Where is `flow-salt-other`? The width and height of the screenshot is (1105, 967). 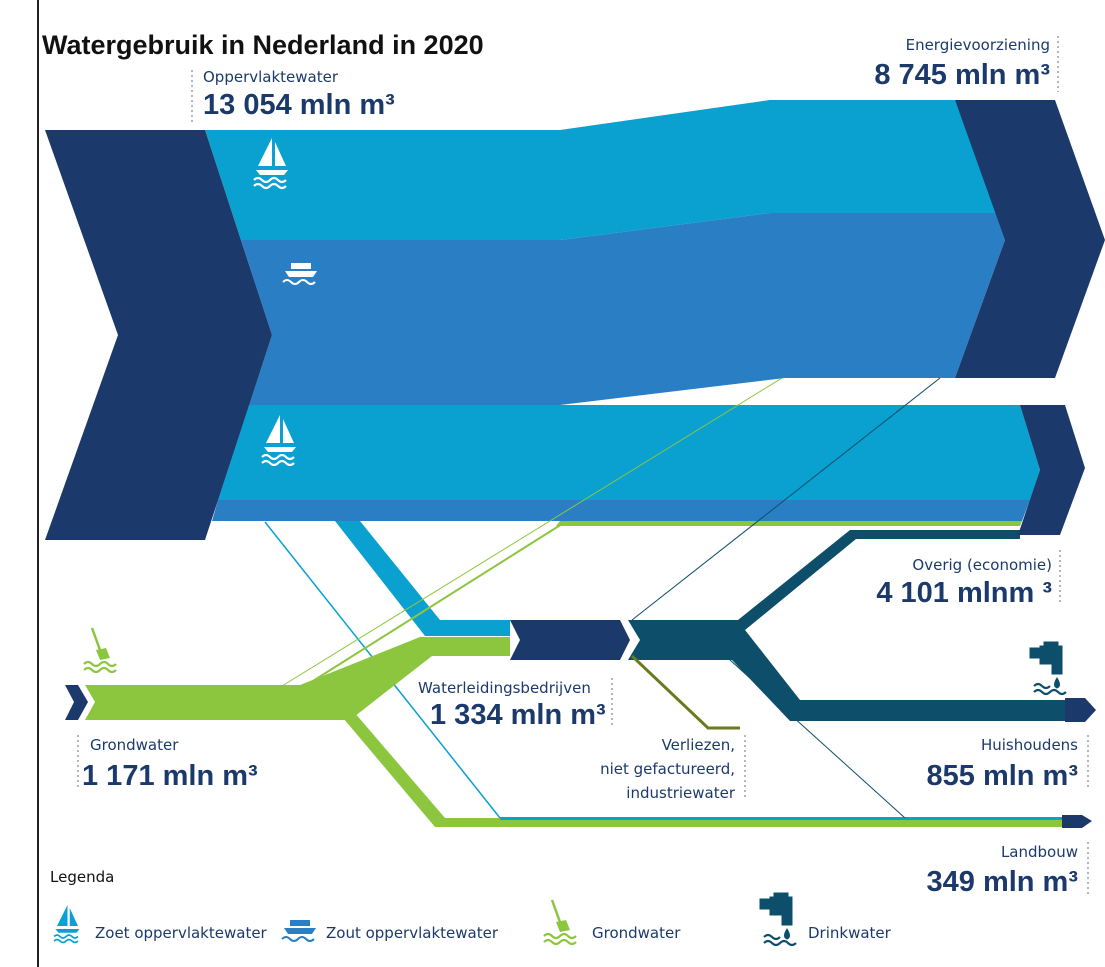 flow-salt-other is located at coordinates (621, 510).